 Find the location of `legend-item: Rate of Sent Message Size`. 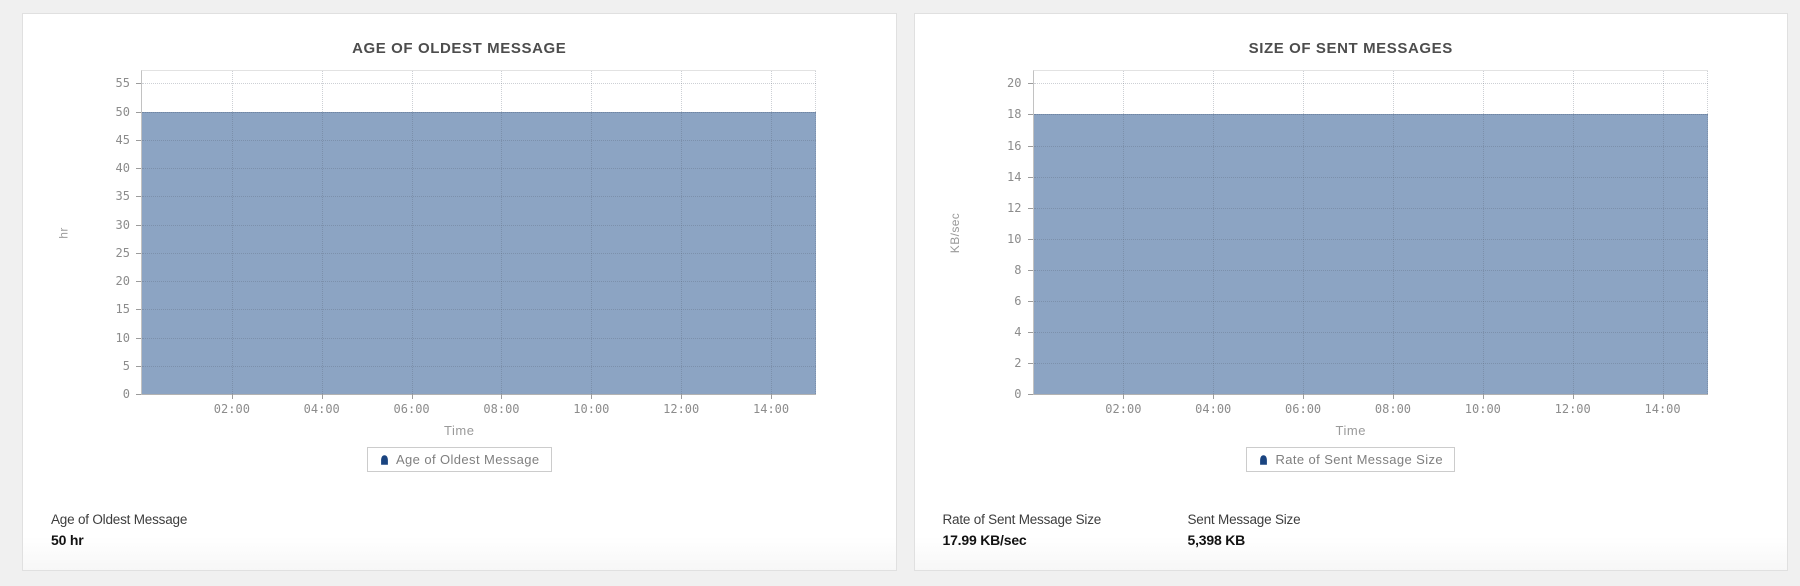

legend-item: Rate of Sent Message Size is located at coordinates (1351, 459).